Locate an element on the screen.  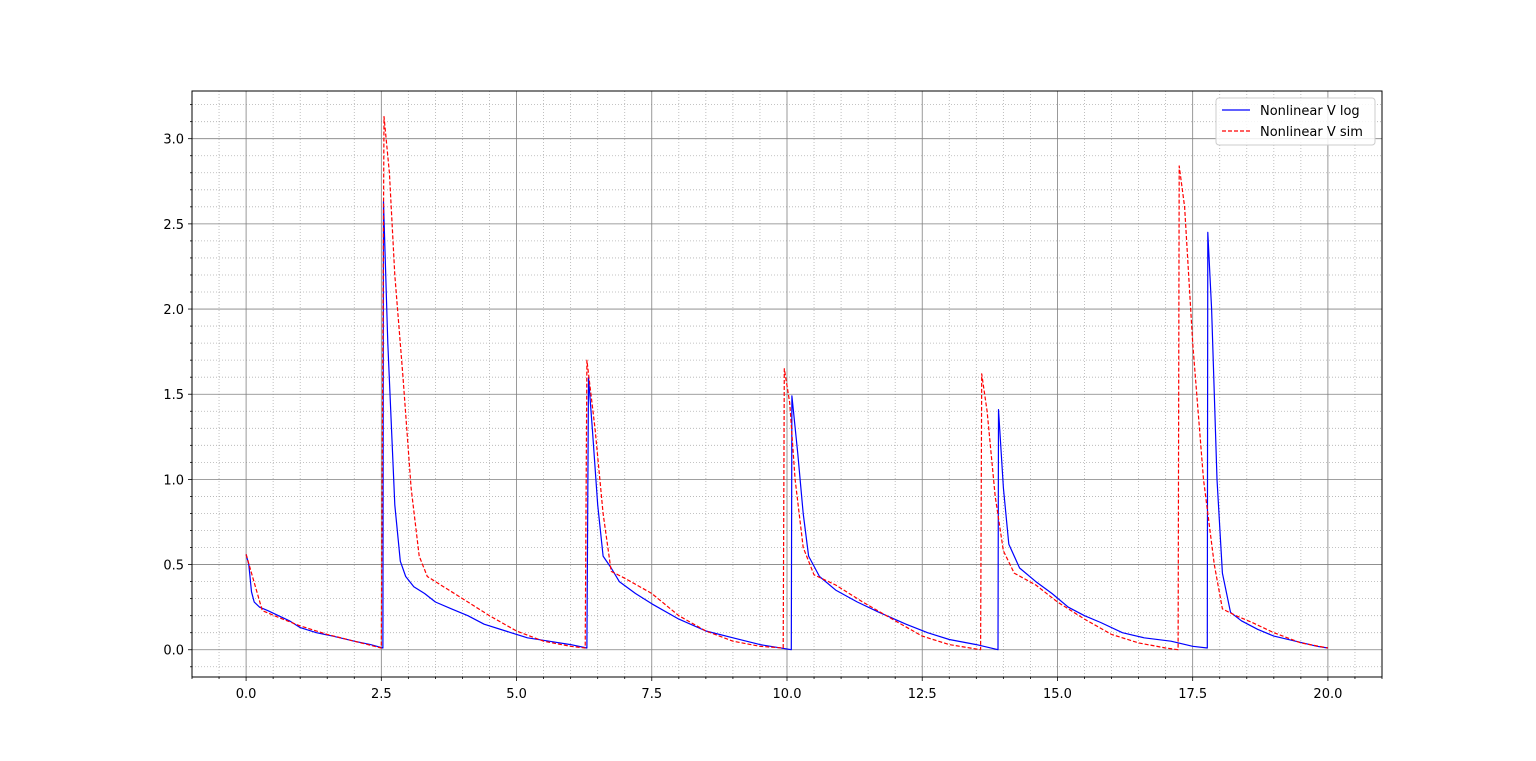
x-tick-label: 20.0 is located at coordinates (1327, 694).